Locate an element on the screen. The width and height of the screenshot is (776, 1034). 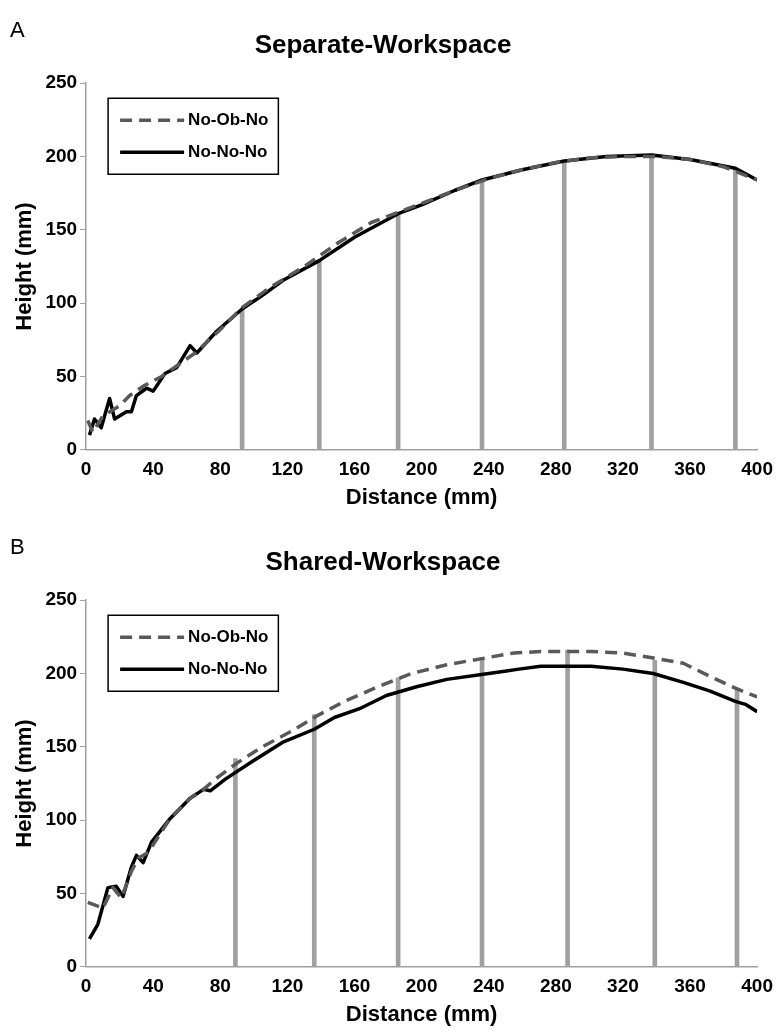
text: A is located at coordinates (17, 30).